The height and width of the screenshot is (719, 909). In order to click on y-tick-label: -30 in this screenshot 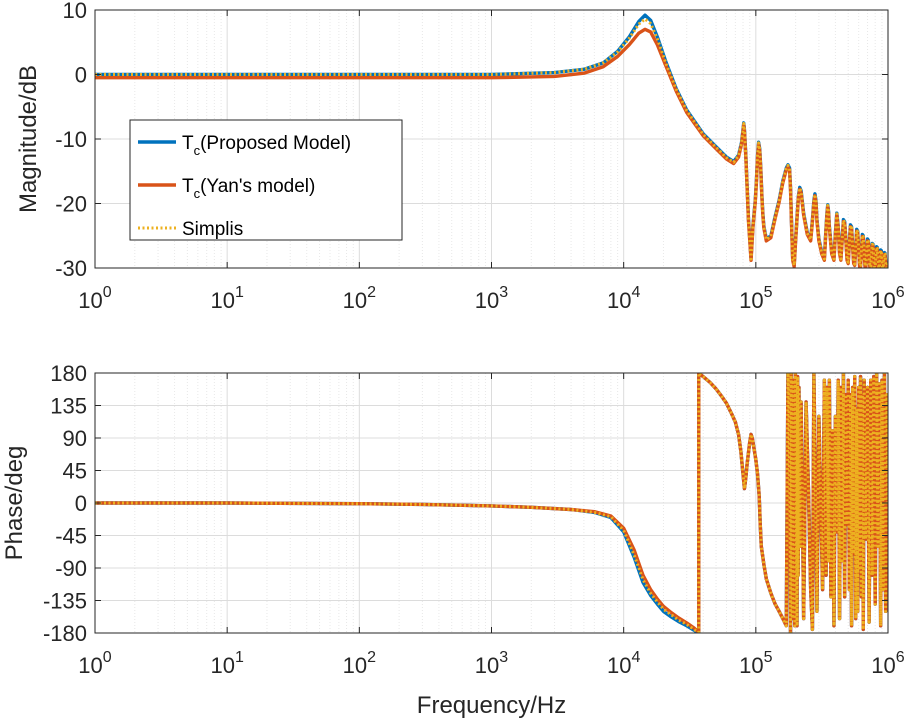, I will do `click(71, 268)`.